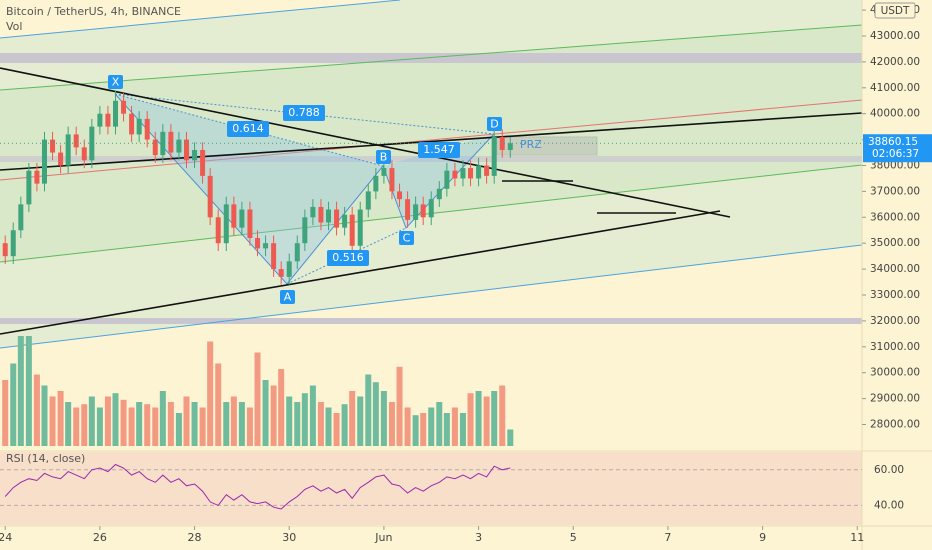 The width and height of the screenshot is (932, 550). Describe the element at coordinates (762, 537) in the screenshot. I see `x-tick-label: 9` at that location.